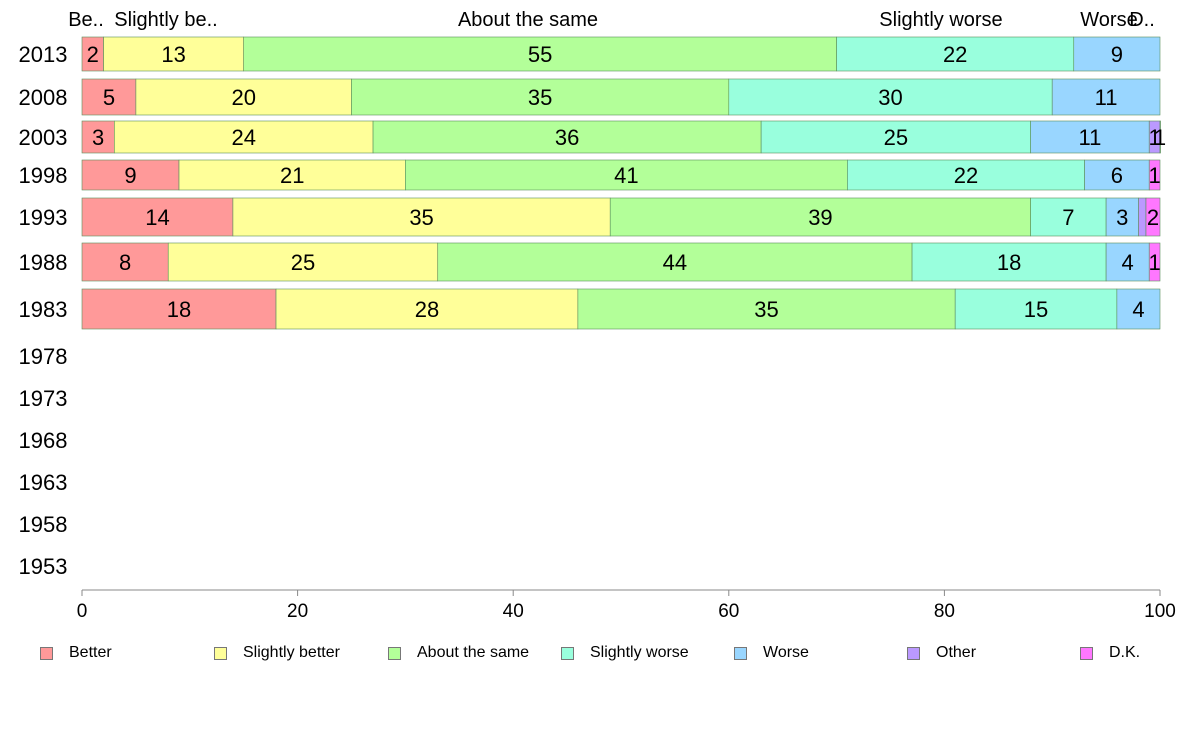 The image size is (1188, 741). I want to click on top-label-1: Slightly be.., so click(165, 20).